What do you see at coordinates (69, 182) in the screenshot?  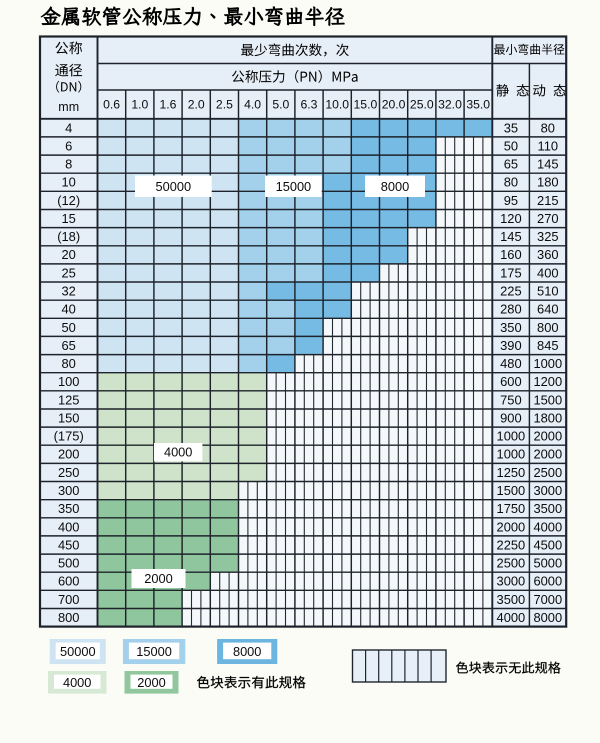 I see `svg-text: 10` at bounding box center [69, 182].